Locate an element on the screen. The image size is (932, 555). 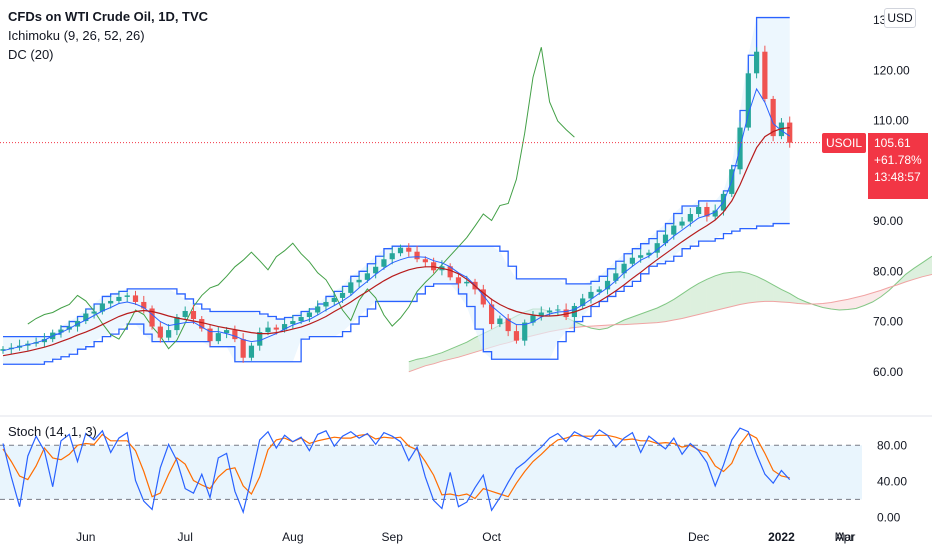
price-tick-label: 70.00 is located at coordinates (888, 322).